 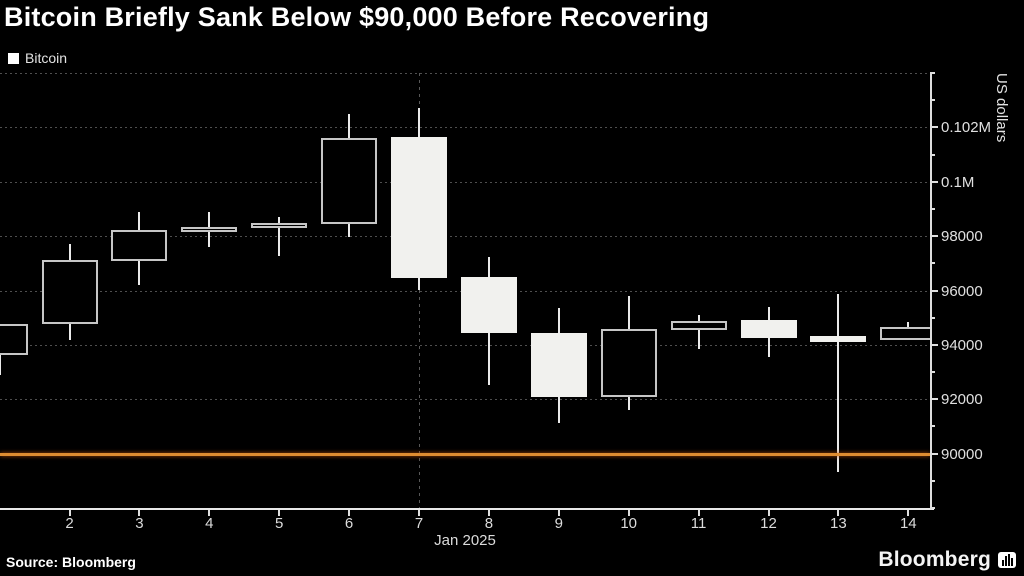 What do you see at coordinates (698, 523) in the screenshot?
I see `x-tick-label-11: 11` at bounding box center [698, 523].